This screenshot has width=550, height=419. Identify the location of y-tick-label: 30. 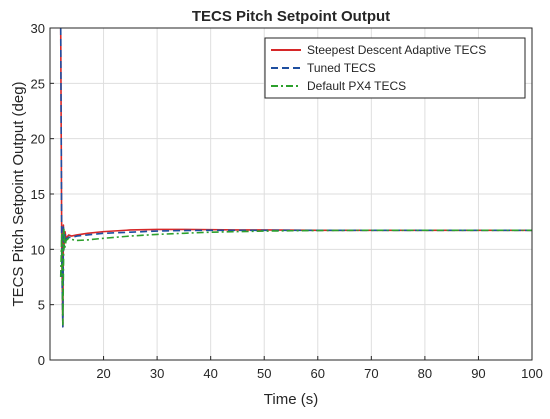
(38, 28).